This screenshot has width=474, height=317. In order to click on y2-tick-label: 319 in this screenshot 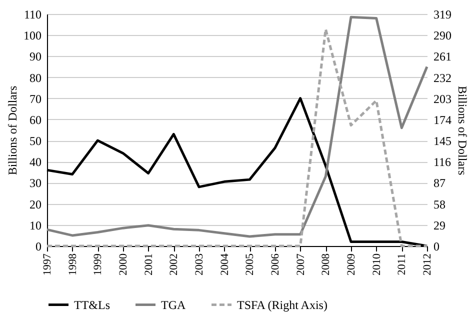, I will do `click(443, 15)`.